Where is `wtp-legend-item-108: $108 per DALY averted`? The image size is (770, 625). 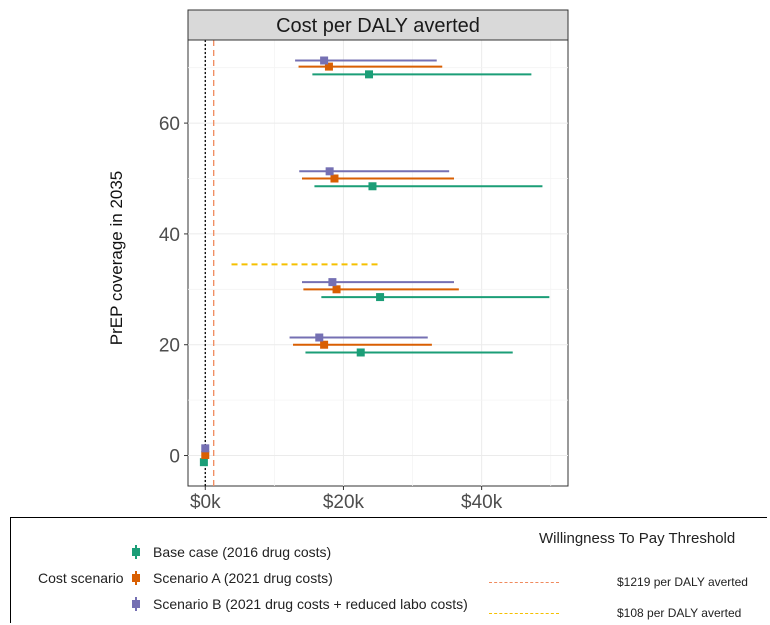
wtp-legend-item-108: $108 per DALY averted is located at coordinates (615, 613).